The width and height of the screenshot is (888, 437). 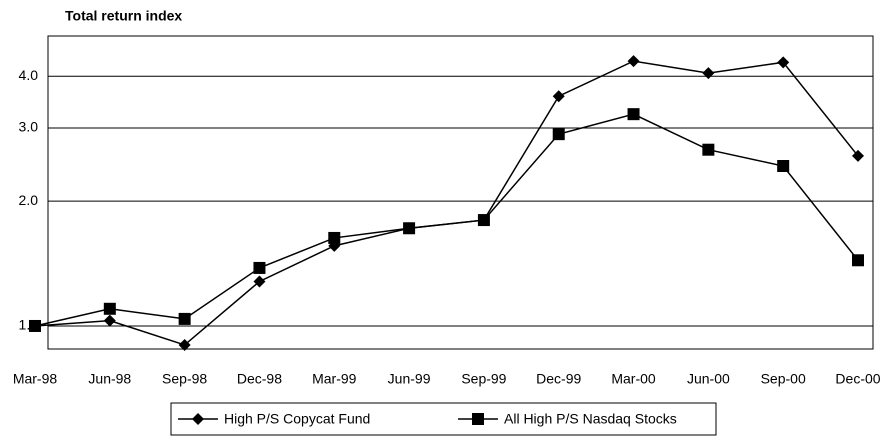 What do you see at coordinates (558, 379) in the screenshot?
I see `x-tick-label: Dec-99` at bounding box center [558, 379].